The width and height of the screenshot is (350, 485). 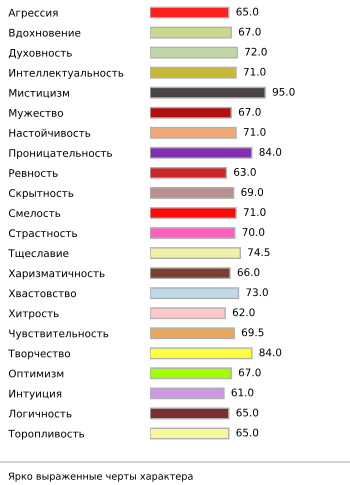 What do you see at coordinates (33, 173) in the screenshot?
I see `y-tick-label: Ревность` at bounding box center [33, 173].